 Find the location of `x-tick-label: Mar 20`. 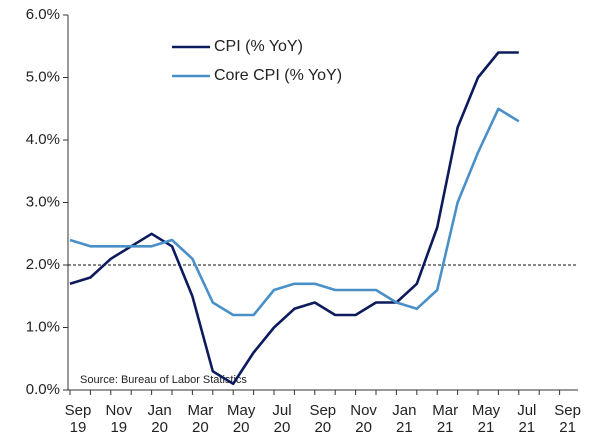

x-tick-label: Mar 20 is located at coordinates (200, 419).